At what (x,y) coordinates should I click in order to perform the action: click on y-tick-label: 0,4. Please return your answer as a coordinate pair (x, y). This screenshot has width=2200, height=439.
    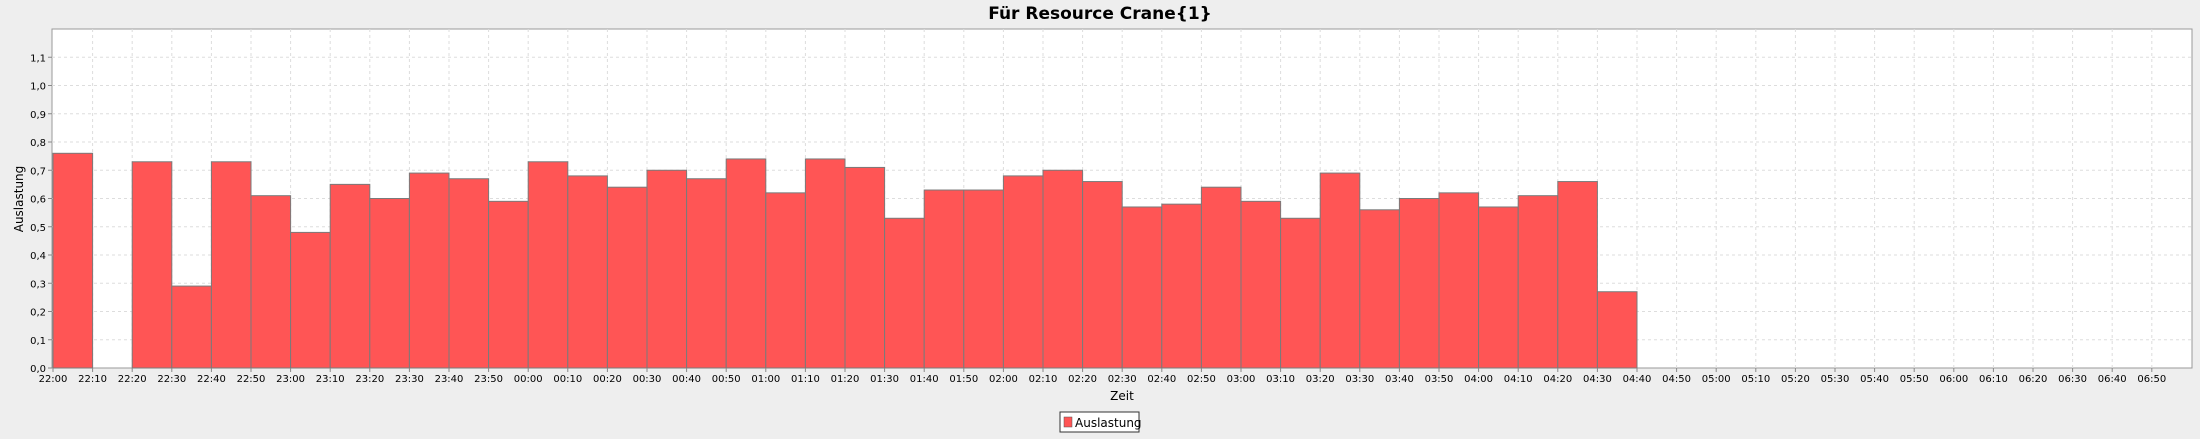
    Looking at the image, I should click on (38, 256).